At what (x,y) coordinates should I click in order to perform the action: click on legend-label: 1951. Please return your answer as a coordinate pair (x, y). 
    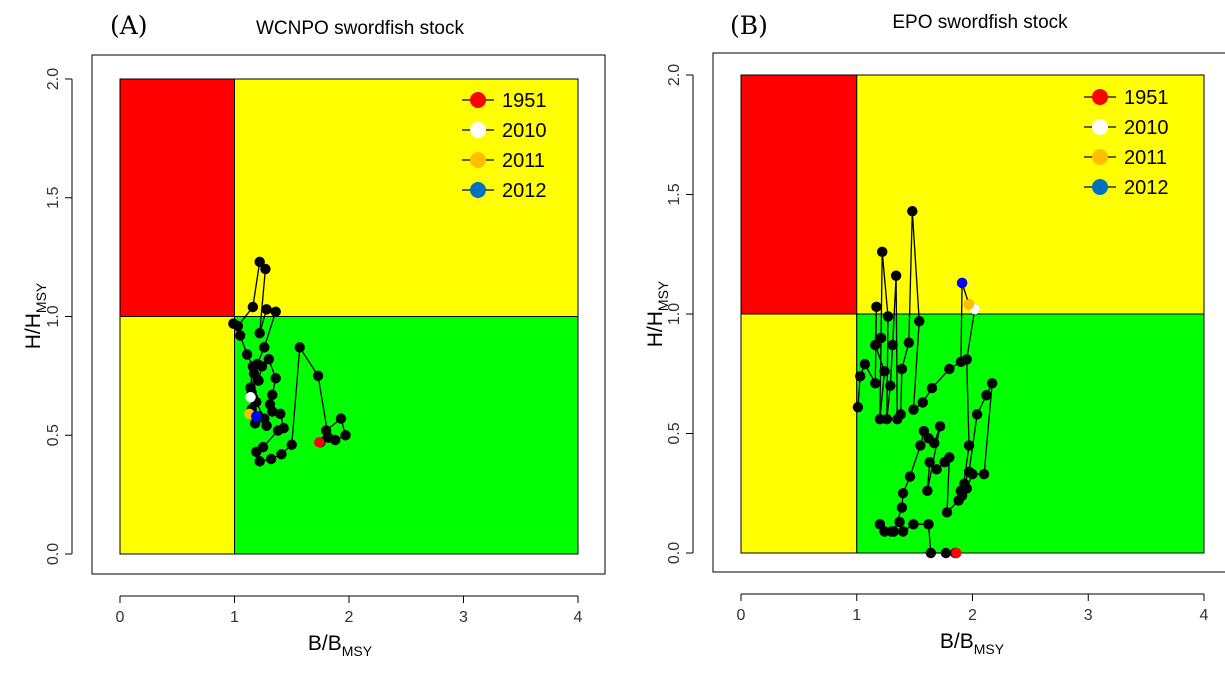
    Looking at the image, I should click on (524, 101).